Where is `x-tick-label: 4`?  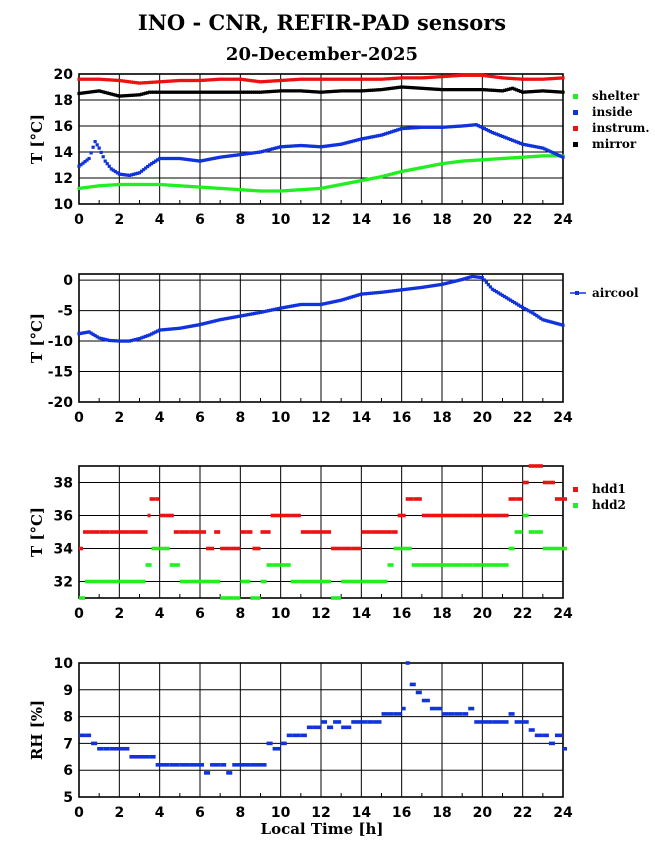 x-tick-label: 4 is located at coordinates (160, 614).